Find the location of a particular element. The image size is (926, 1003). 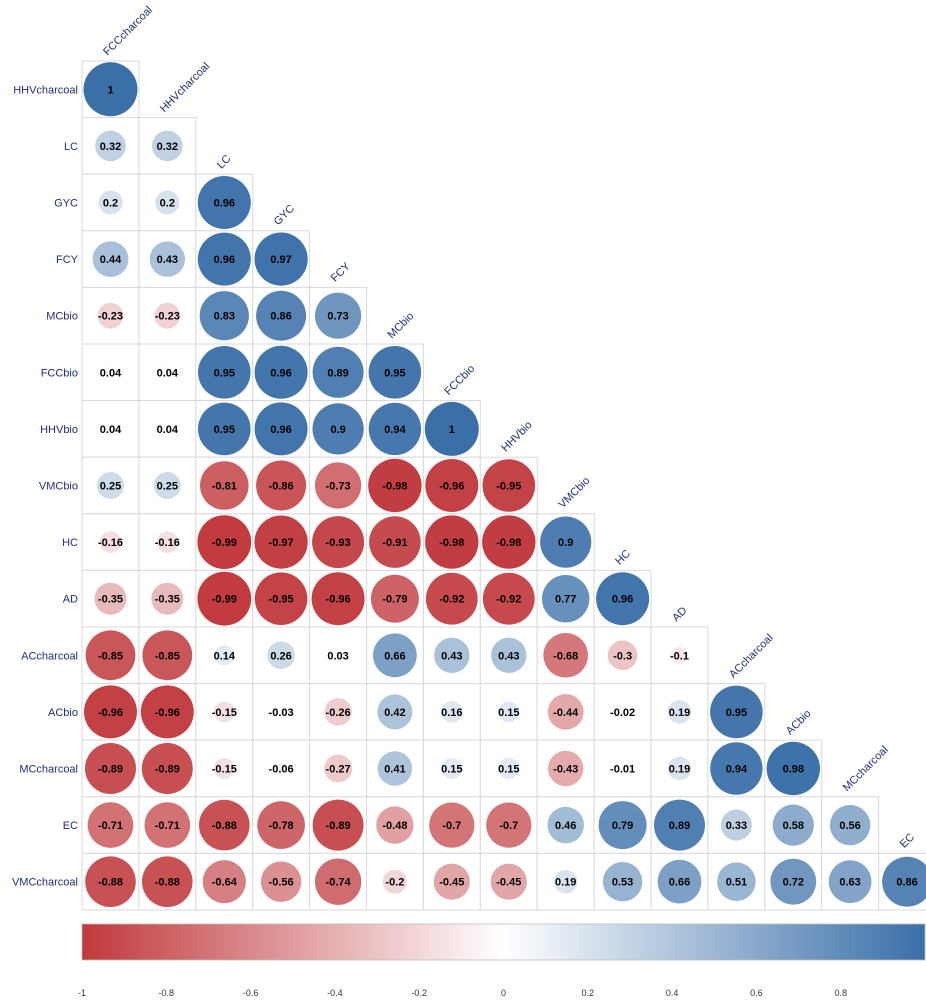

correlation-value: -0.26 is located at coordinates (338, 713).